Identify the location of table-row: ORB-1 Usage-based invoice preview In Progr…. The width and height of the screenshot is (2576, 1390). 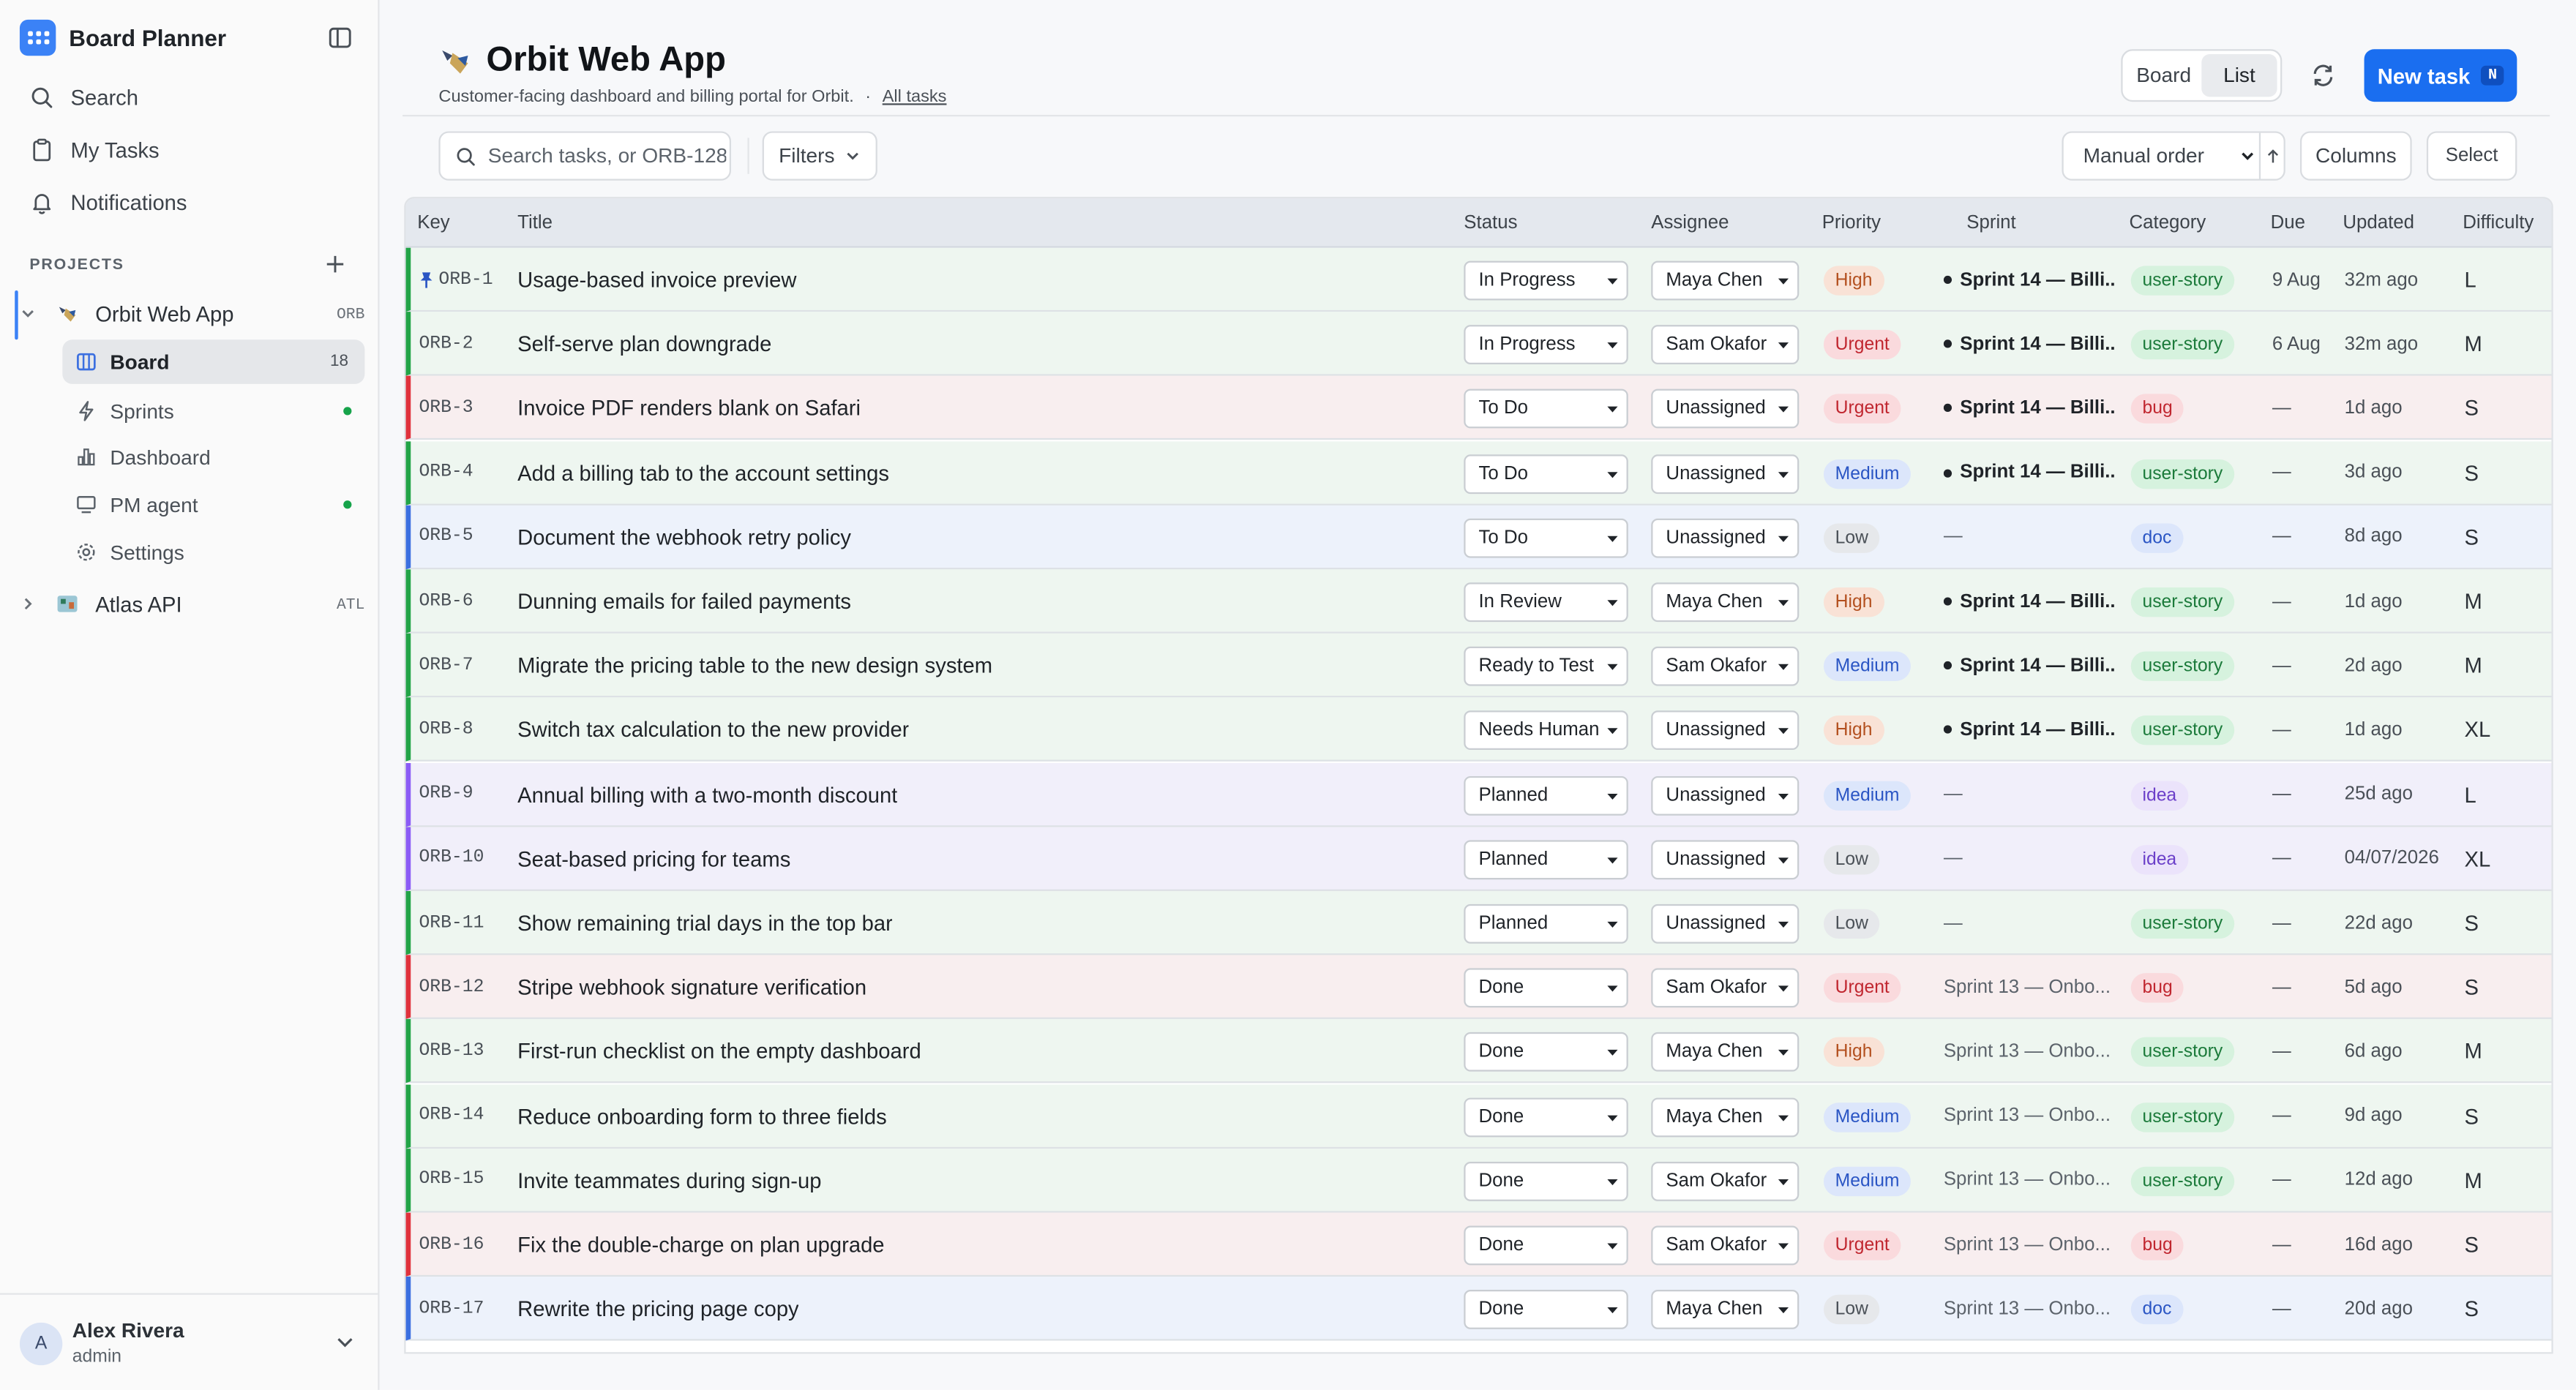
(1478, 279).